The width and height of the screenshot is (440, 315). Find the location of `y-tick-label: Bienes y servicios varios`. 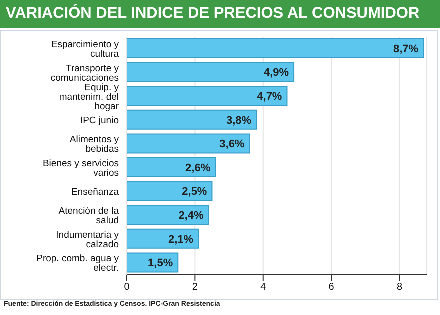

y-tick-label: Bienes y servicios varios is located at coordinates (81, 169).